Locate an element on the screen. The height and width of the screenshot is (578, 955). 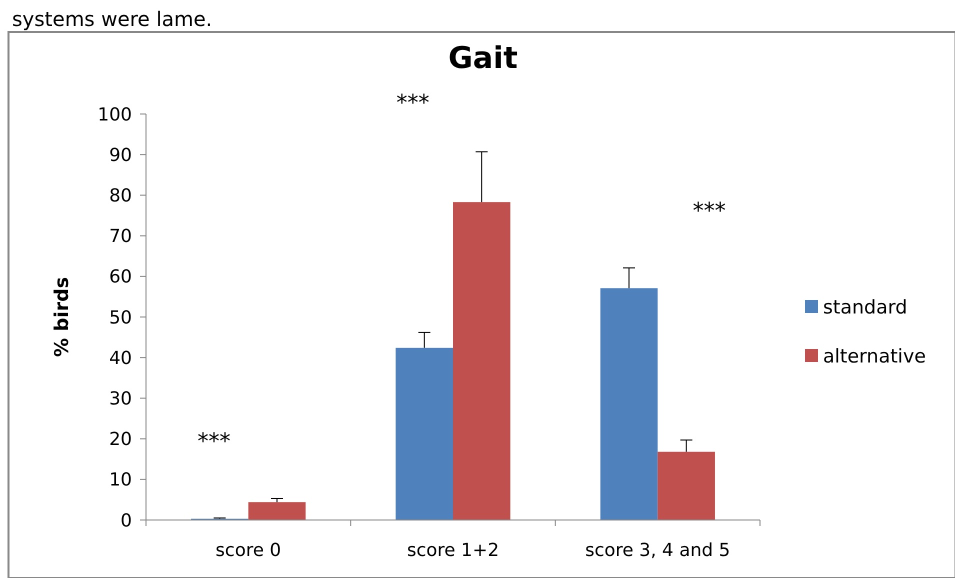
y-tick-label: 90 is located at coordinates (120, 155).